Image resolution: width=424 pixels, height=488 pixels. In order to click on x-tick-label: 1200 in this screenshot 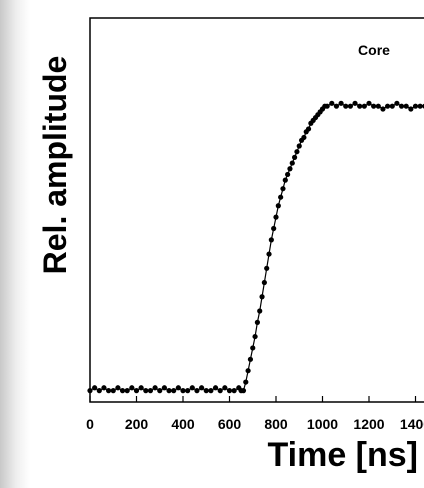, I will do `click(368, 424)`.